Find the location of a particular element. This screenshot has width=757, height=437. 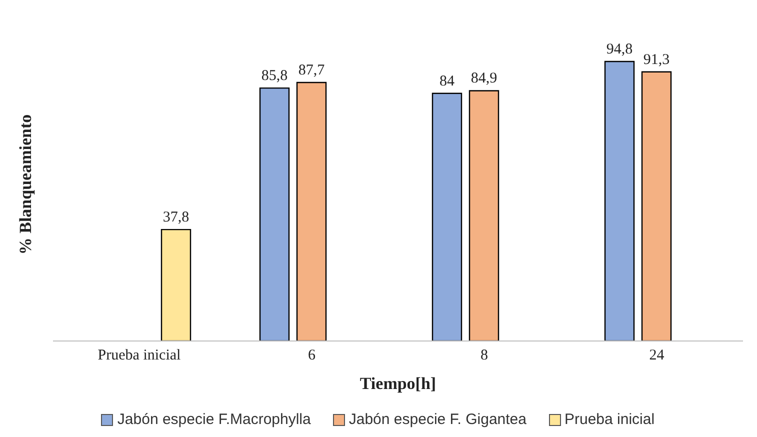

legend-label: Jabón especie F. Gigantea is located at coordinates (437, 419).